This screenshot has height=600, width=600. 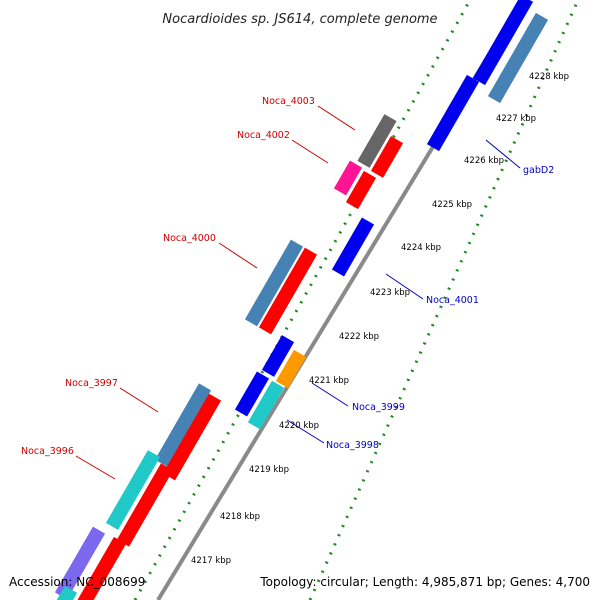 What do you see at coordinates (352, 445) in the screenshot?
I see `gene-label-noca-3998: Noca_3998` at bounding box center [352, 445].